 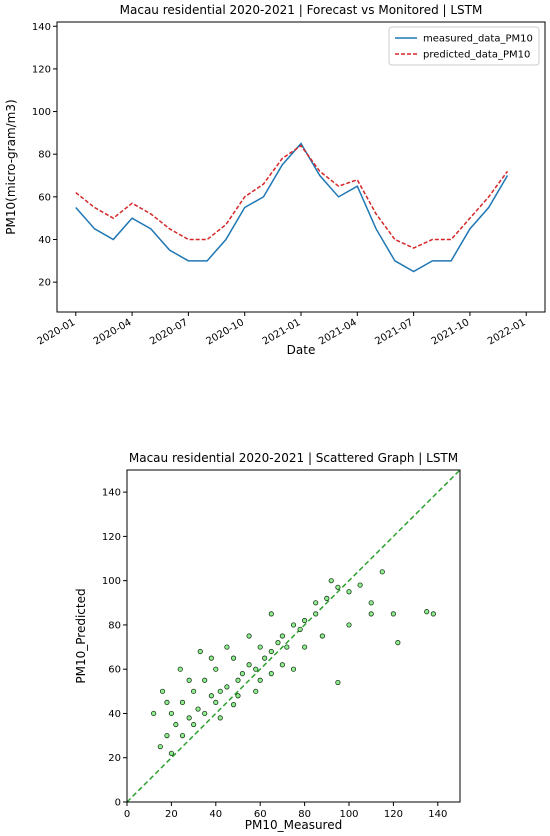 I want to click on x-tick-label: 2020-07, so click(x=169, y=332).